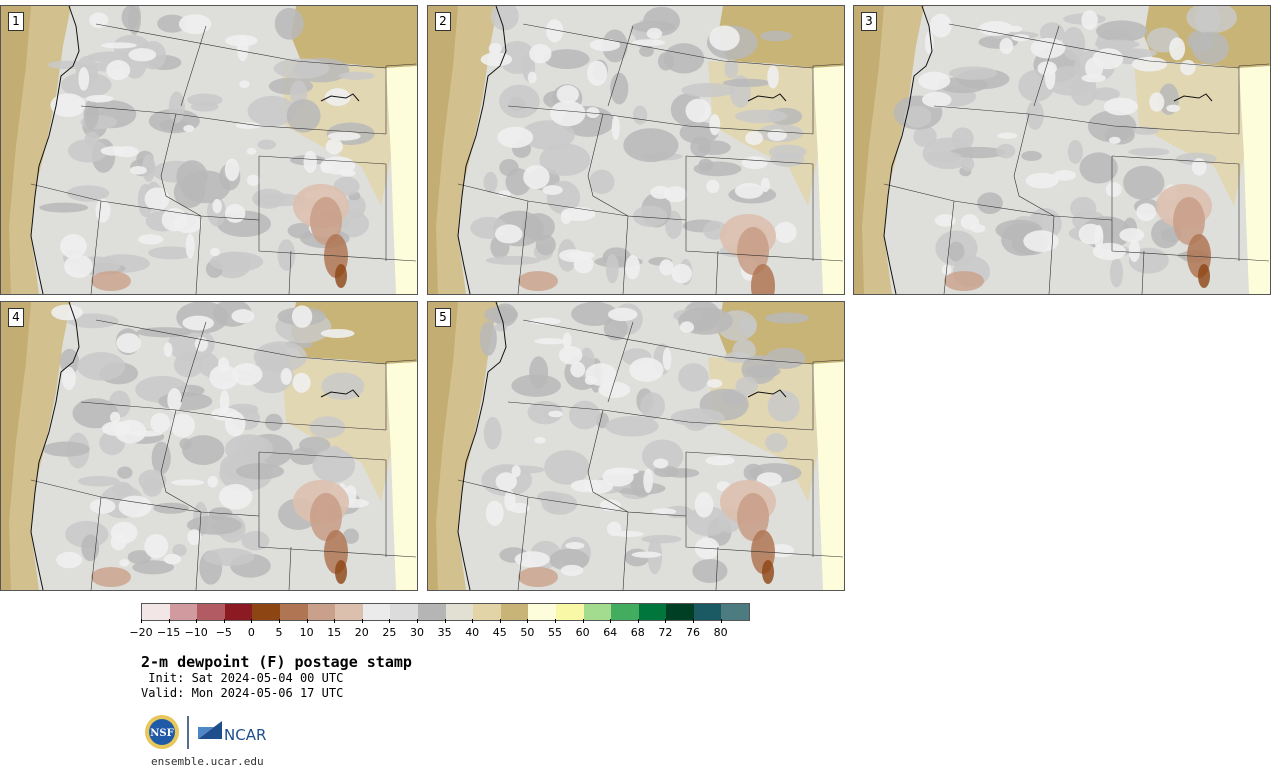  What do you see at coordinates (361, 632) in the screenshot?
I see `colorbar-tick-label: 20` at bounding box center [361, 632].